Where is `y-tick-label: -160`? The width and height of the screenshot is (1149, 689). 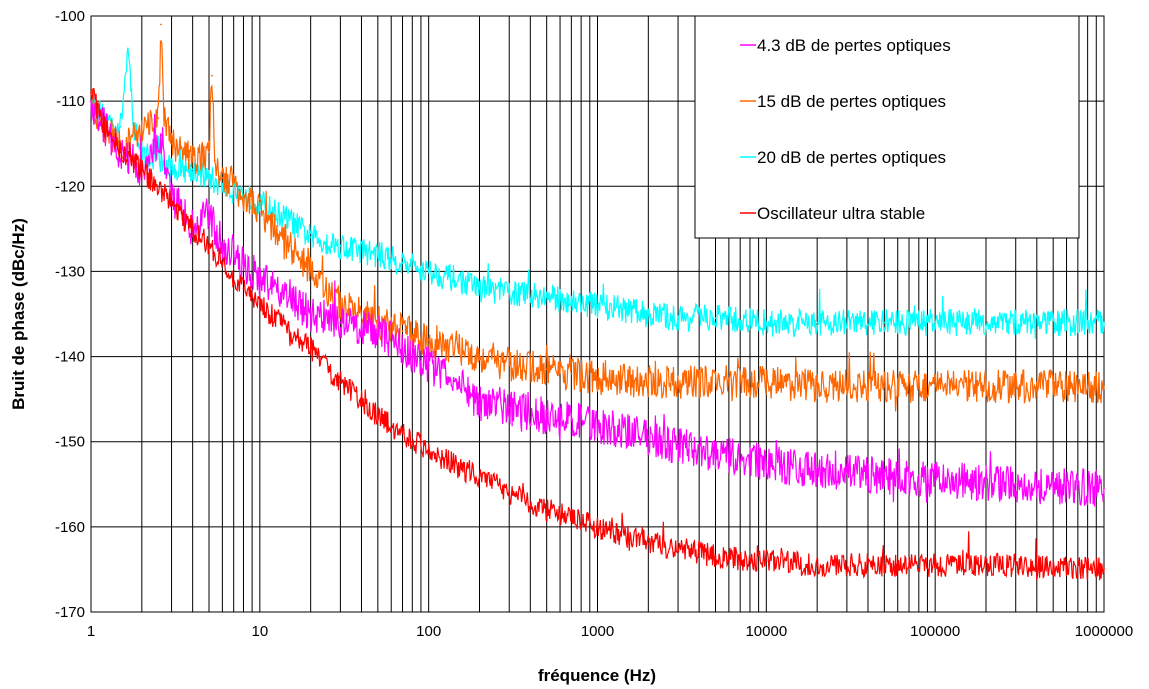
y-tick-label: -160 is located at coordinates (70, 527).